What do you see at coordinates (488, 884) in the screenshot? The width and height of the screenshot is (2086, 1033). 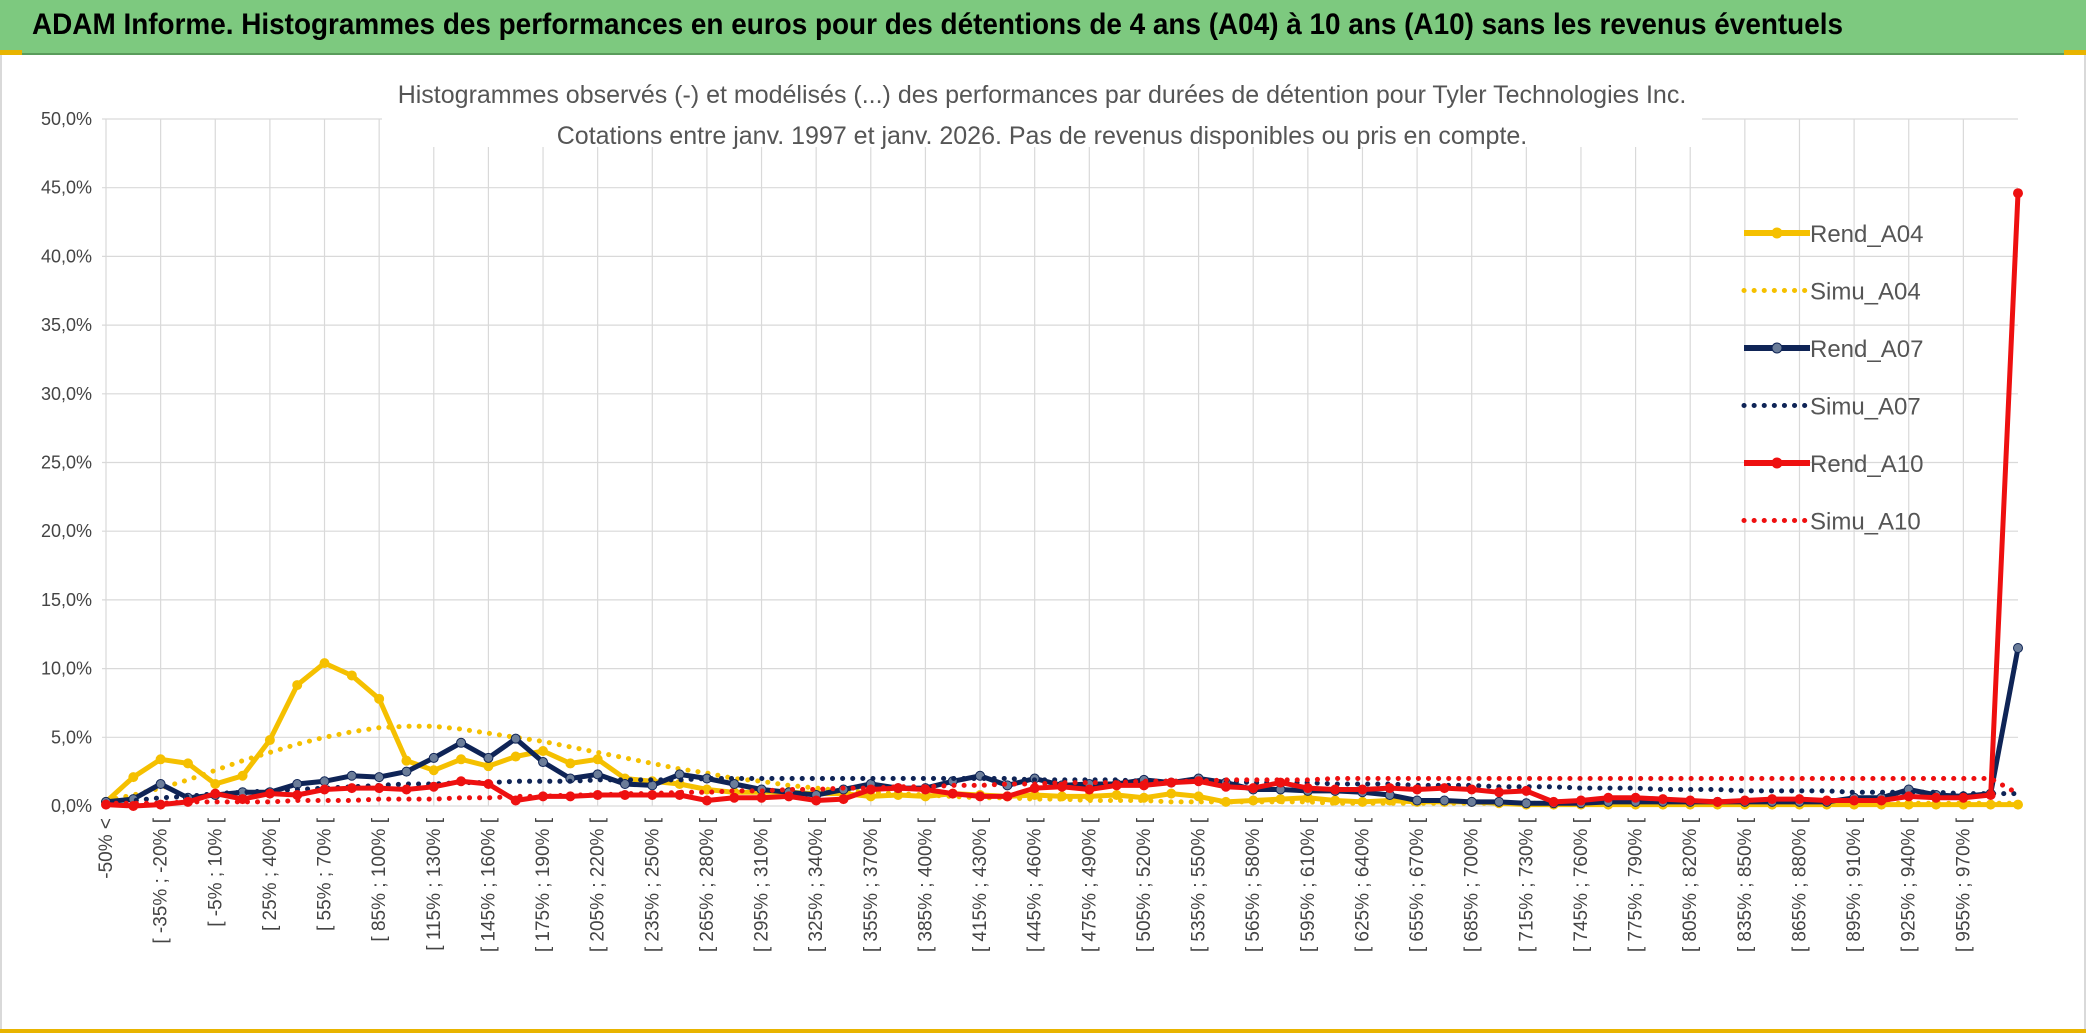 I see `x-tick-label: [ 145% ; 160% [` at bounding box center [488, 884].